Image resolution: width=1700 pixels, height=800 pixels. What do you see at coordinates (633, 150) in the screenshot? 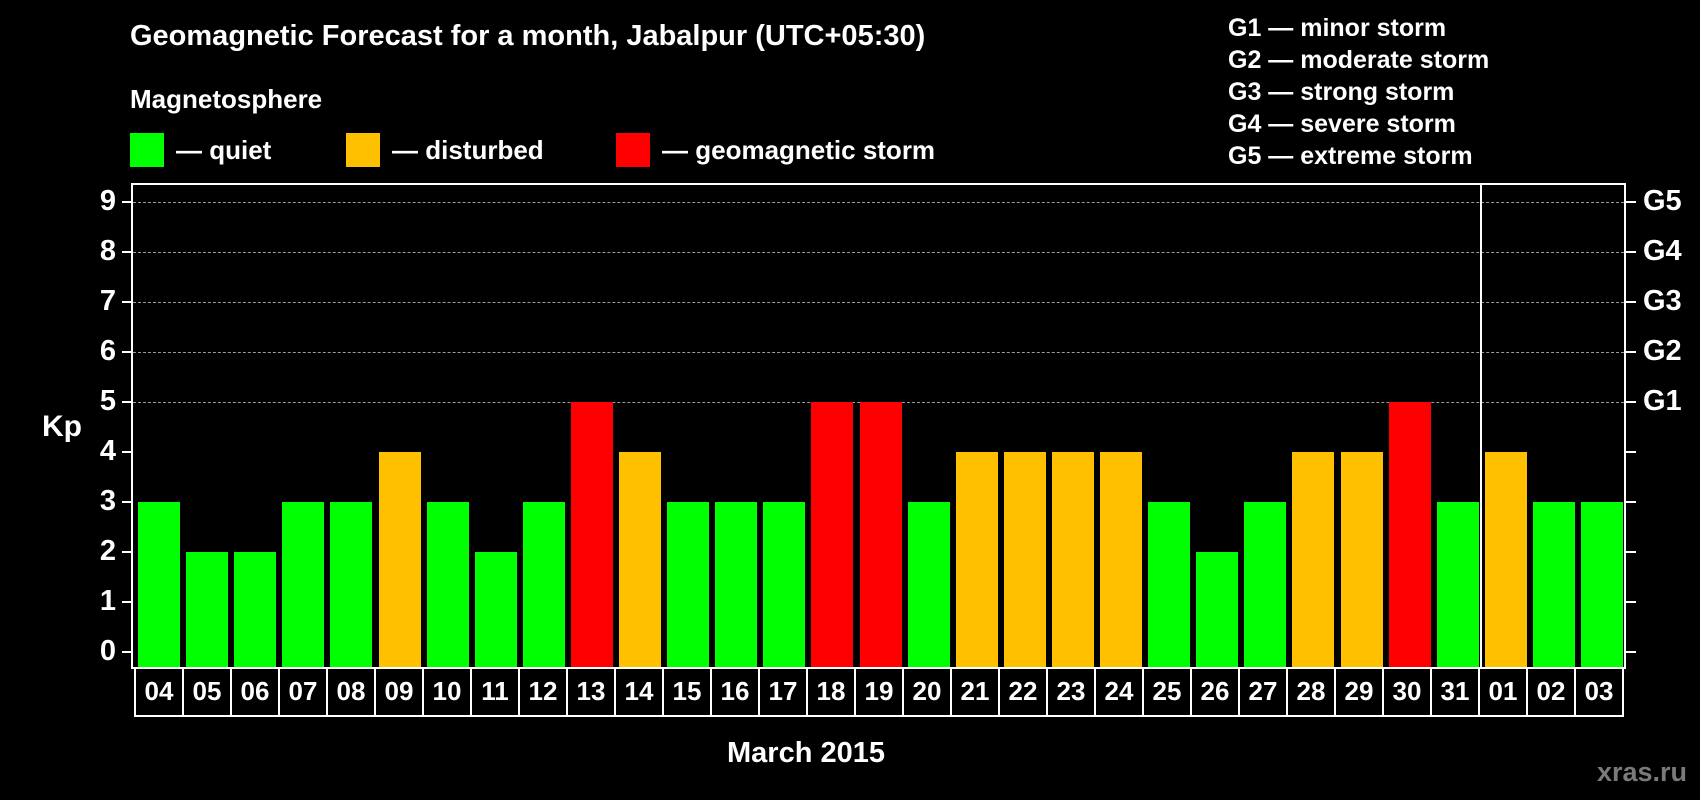
I see `storm-swatch-icon` at bounding box center [633, 150].